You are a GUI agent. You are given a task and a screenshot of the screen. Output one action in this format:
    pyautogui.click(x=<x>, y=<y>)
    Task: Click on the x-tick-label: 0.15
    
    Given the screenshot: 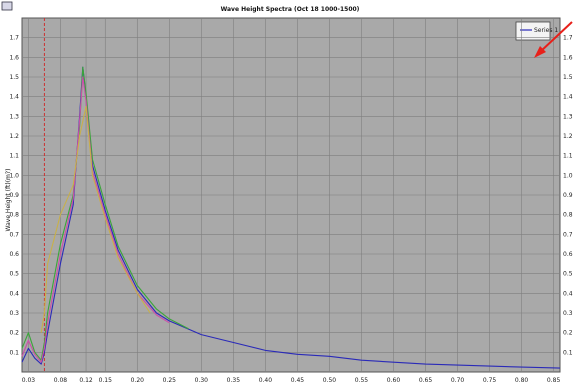 What is the action you would take?
    pyautogui.click(x=106, y=380)
    